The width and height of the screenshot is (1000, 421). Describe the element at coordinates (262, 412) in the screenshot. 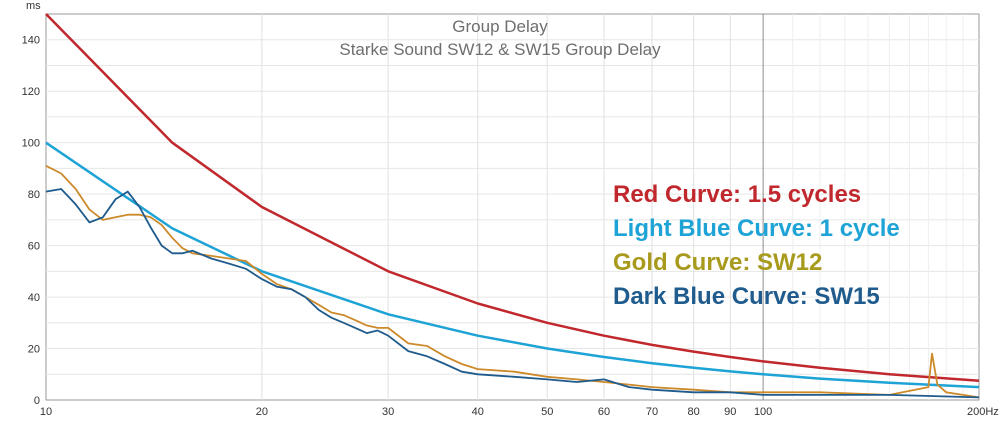

I see `x-tick-label: 20` at that location.